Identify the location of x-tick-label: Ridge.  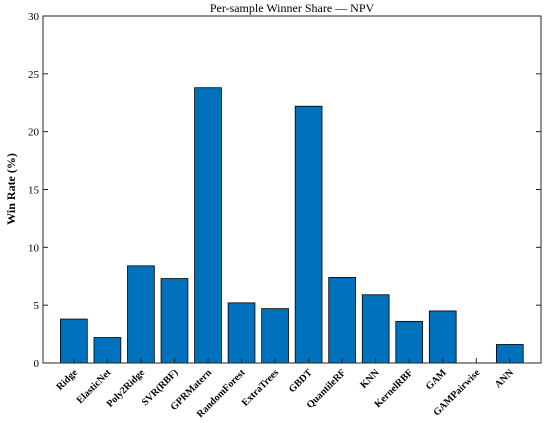
(68, 380).